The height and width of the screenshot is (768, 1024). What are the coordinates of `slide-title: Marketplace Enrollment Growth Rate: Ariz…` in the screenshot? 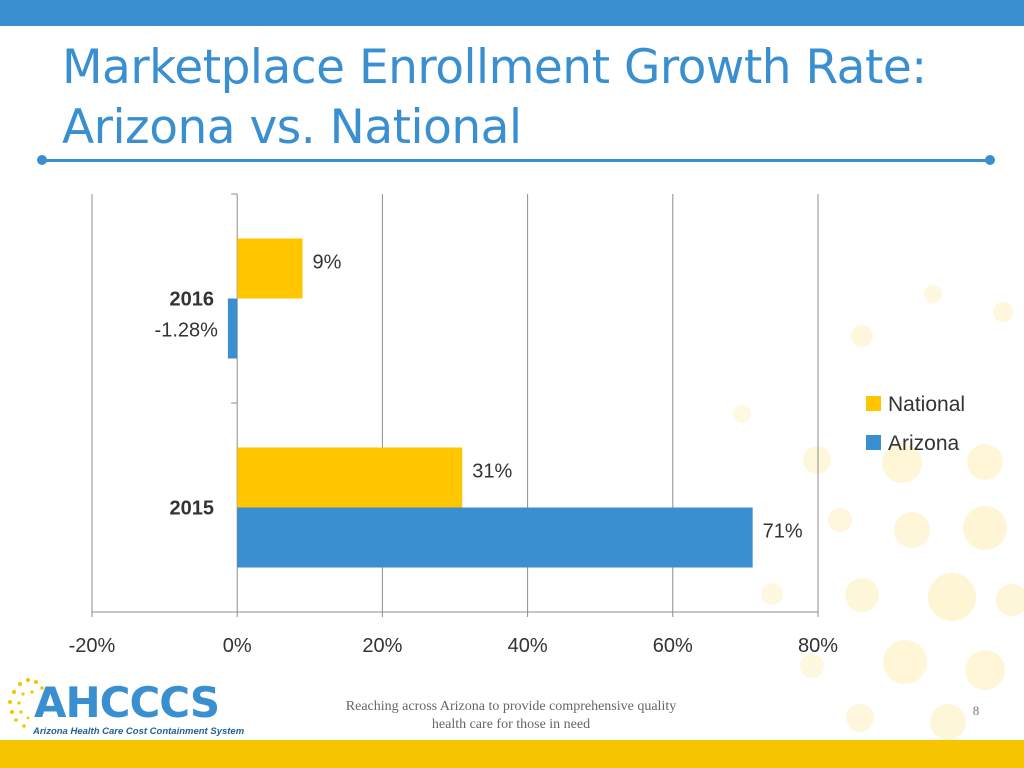 It's located at (494, 97).